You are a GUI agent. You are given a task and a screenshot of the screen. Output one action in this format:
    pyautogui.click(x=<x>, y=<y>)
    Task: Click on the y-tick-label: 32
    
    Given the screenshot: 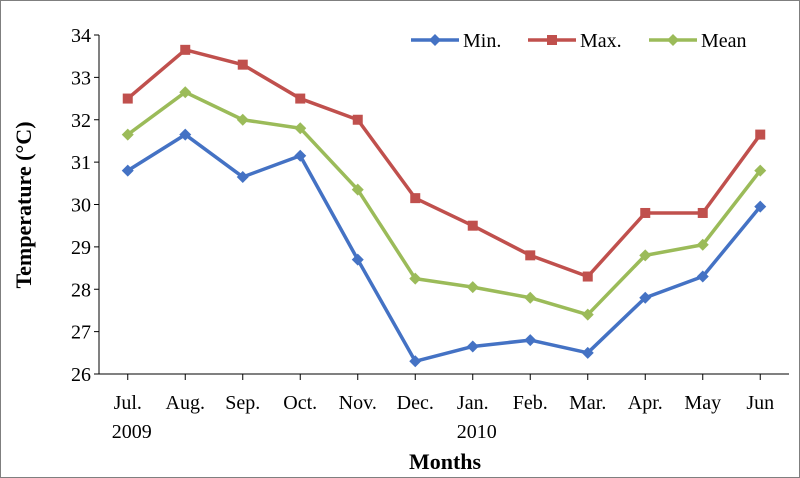 What is the action you would take?
    pyautogui.click(x=81, y=121)
    